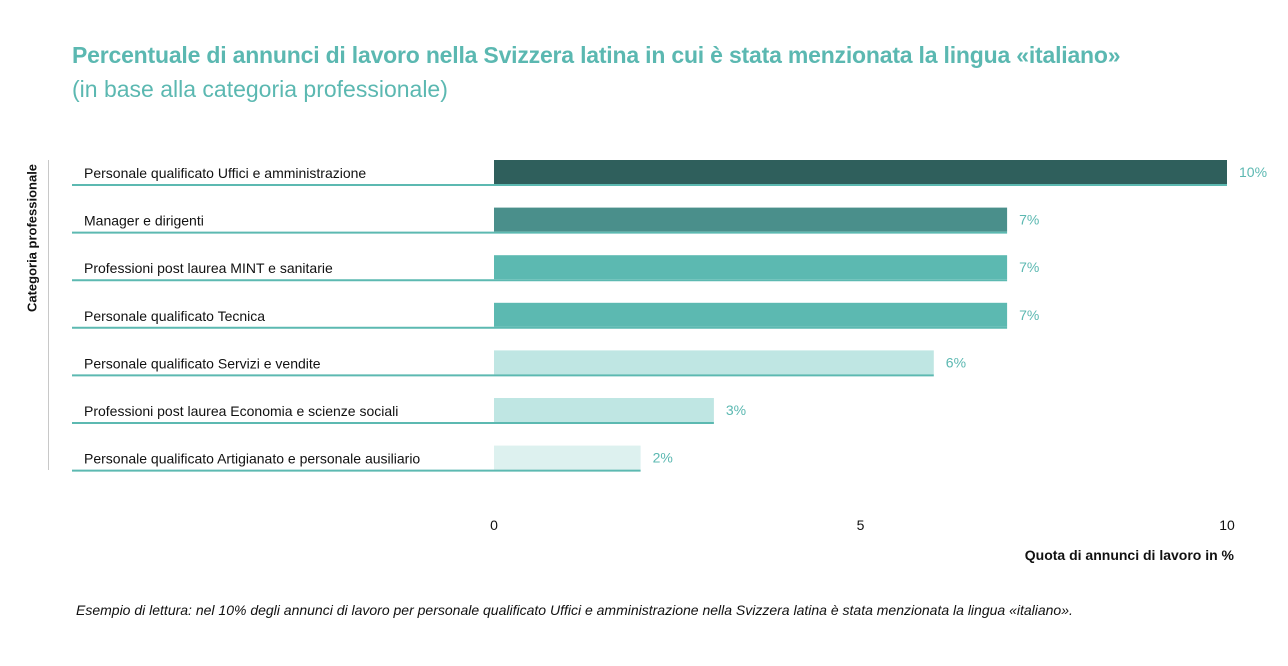  I want to click on y-axis-line, so click(48, 315).